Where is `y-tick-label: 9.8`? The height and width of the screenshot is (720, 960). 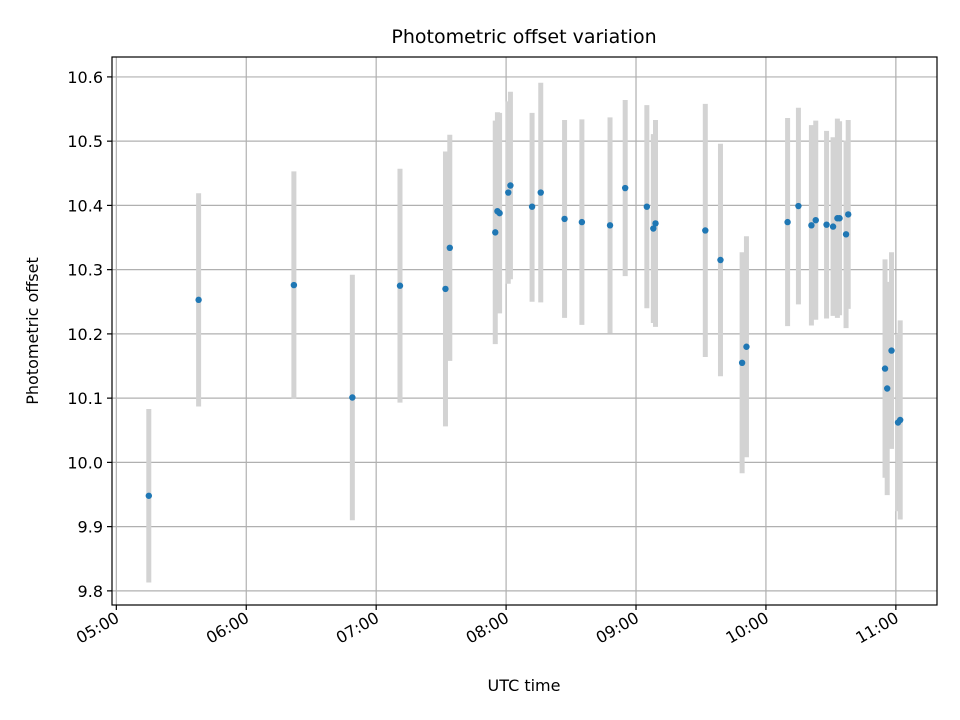
y-tick-label: 9.8 is located at coordinates (90, 591).